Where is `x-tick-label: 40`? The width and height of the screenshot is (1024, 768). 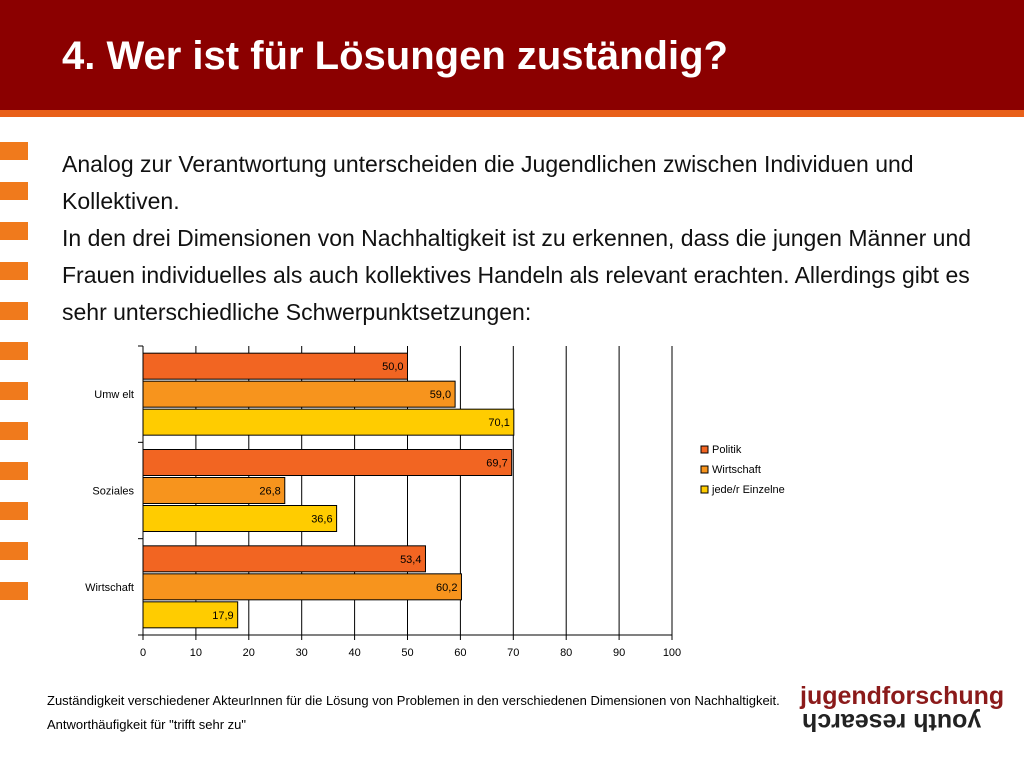
x-tick-label: 40 is located at coordinates (354, 653).